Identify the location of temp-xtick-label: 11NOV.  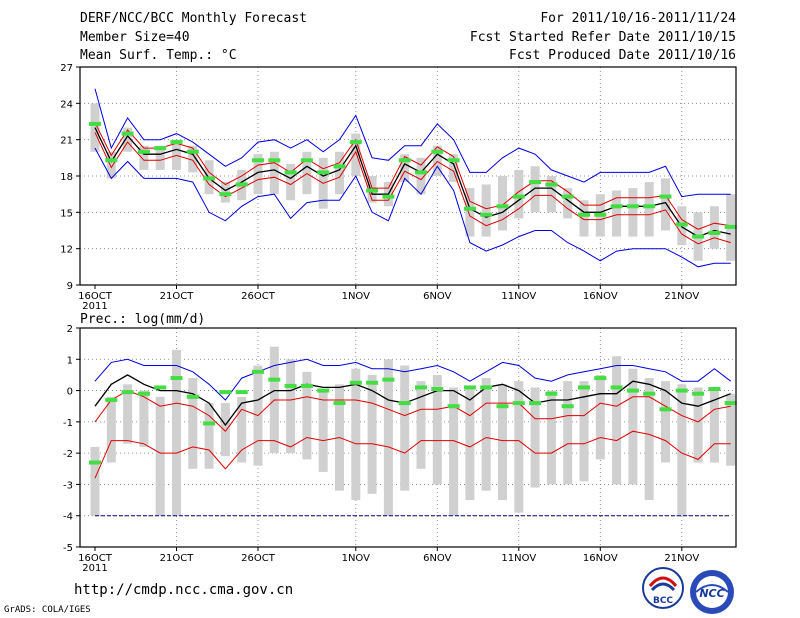
(518, 296).